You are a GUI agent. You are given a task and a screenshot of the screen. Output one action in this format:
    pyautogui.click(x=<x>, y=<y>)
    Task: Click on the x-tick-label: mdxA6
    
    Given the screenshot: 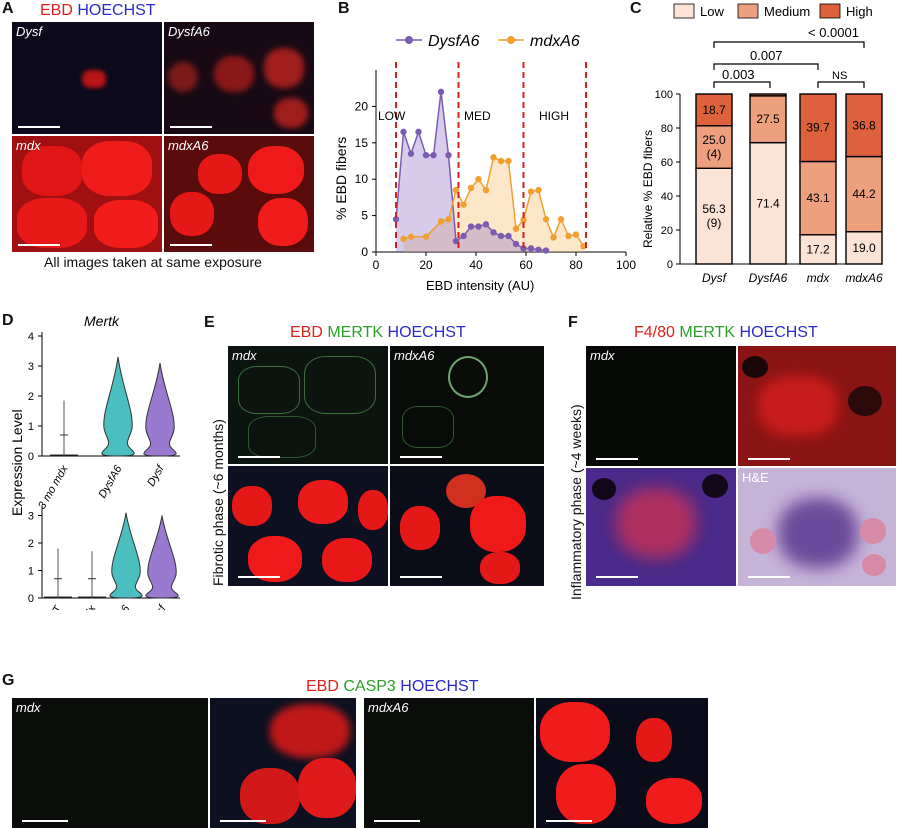 What is the action you would take?
    pyautogui.click(x=864, y=278)
    